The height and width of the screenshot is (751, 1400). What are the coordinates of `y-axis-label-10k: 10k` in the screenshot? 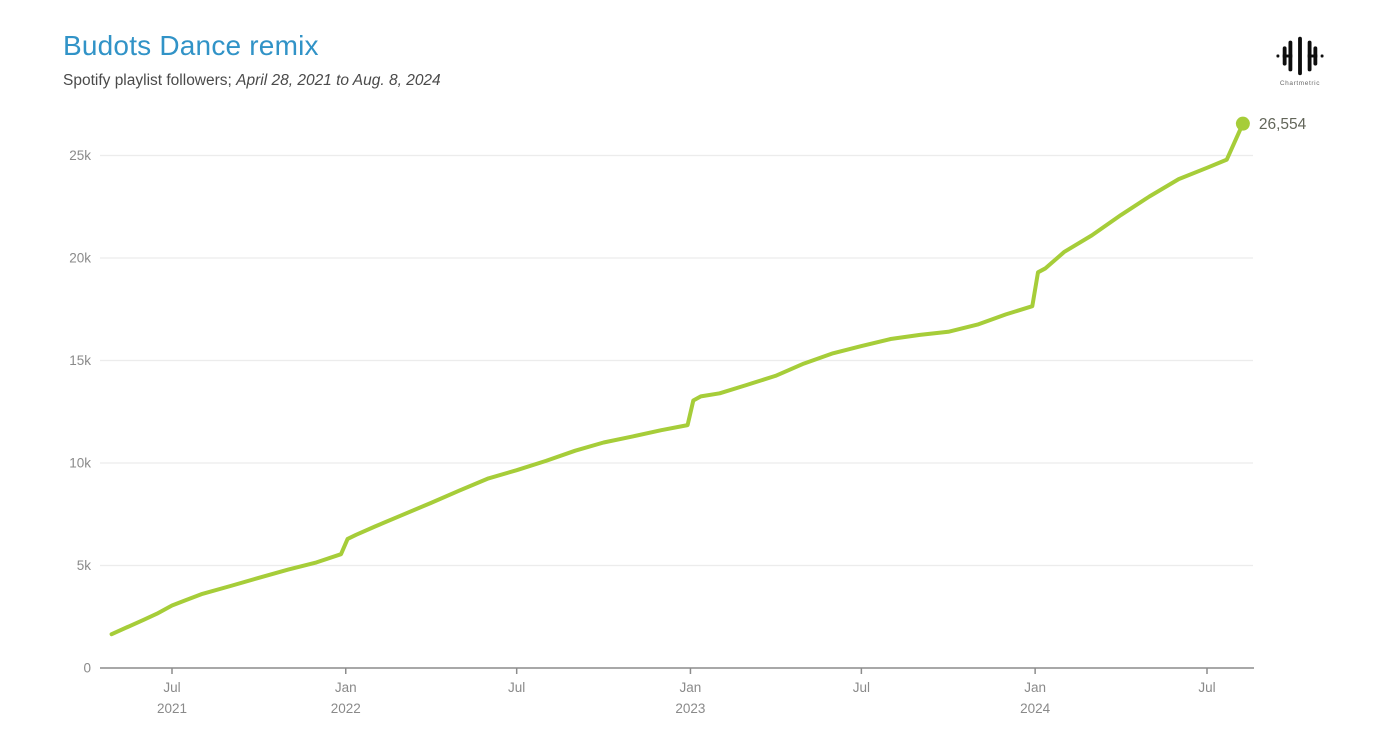 It's located at (80, 463).